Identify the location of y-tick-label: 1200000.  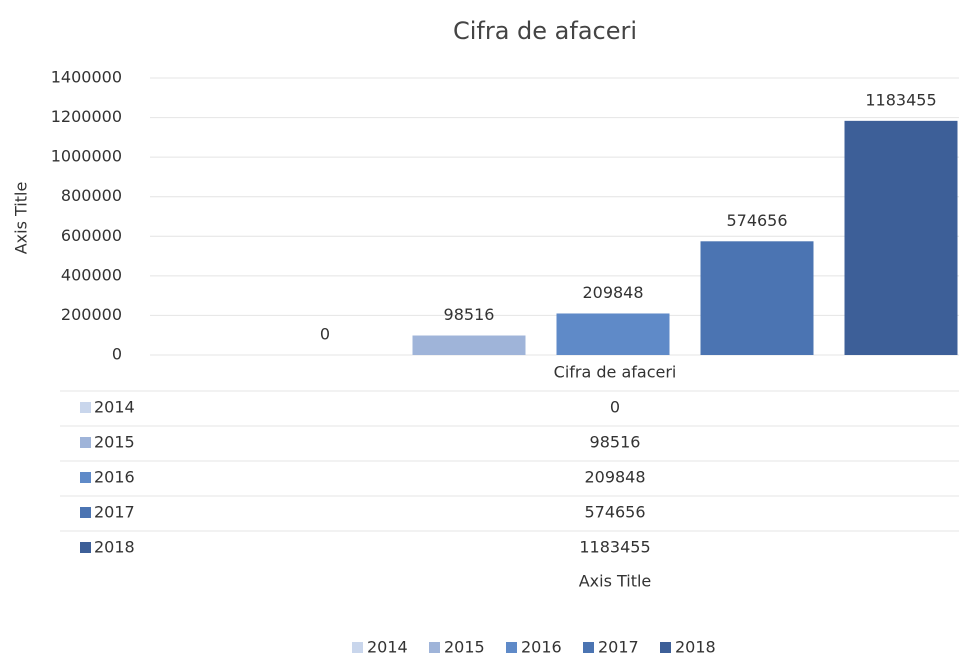
(86, 116).